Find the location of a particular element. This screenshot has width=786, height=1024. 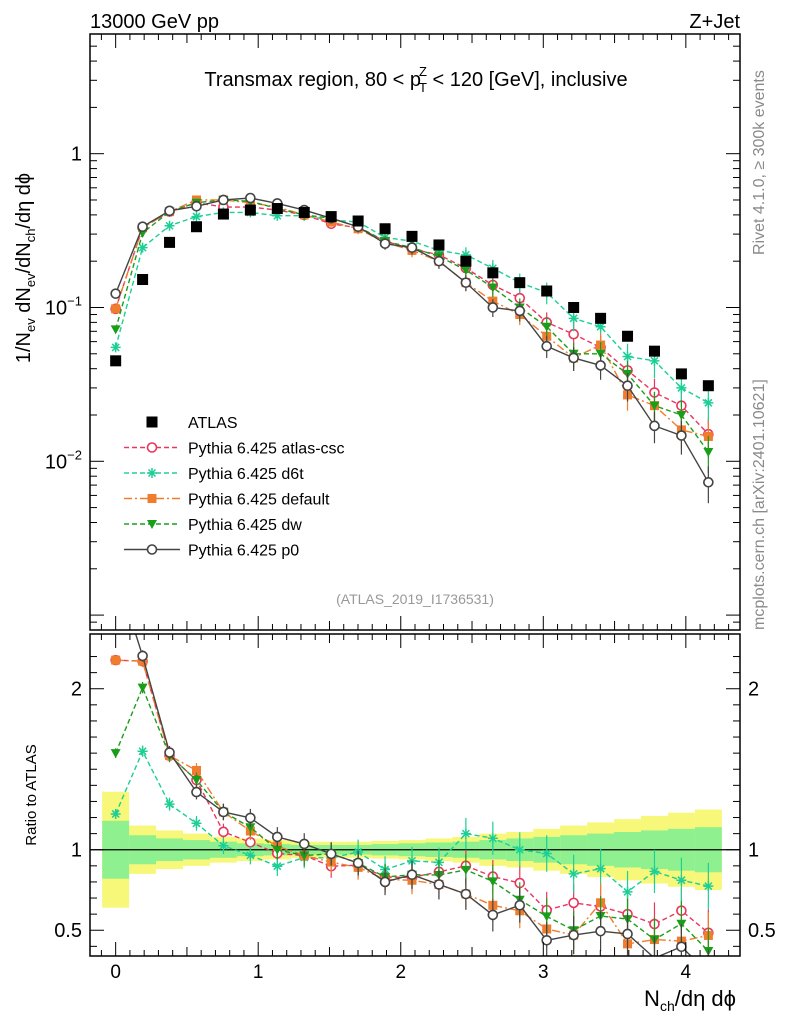

x-tick-label: 2 is located at coordinates (400, 972).